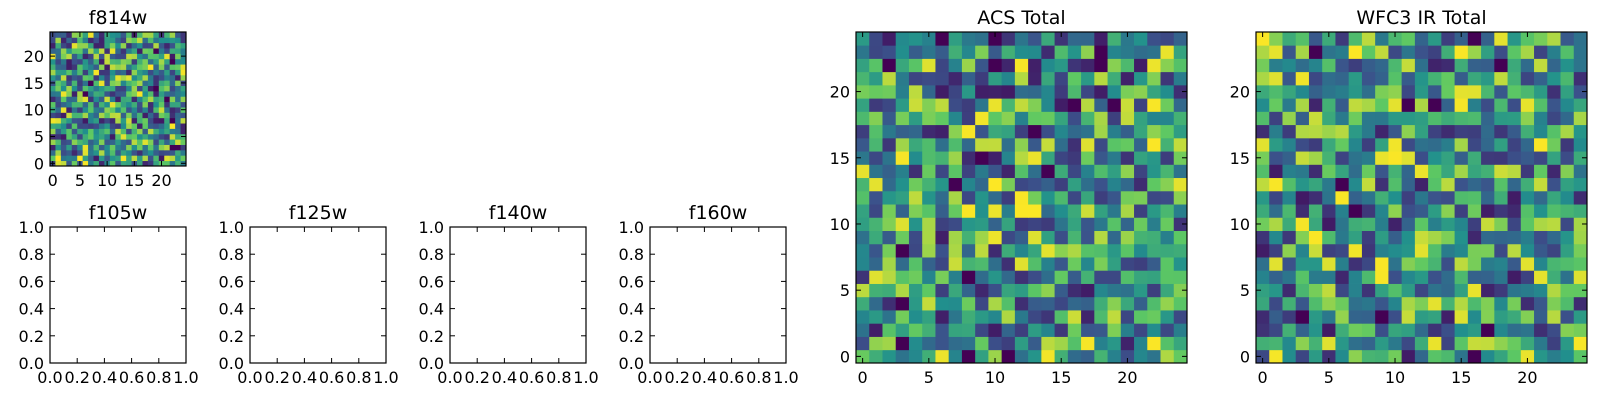 This screenshot has height=400, width=1600. What do you see at coordinates (53, 180) in the screenshot?
I see `x-tick-label: 0` at bounding box center [53, 180].